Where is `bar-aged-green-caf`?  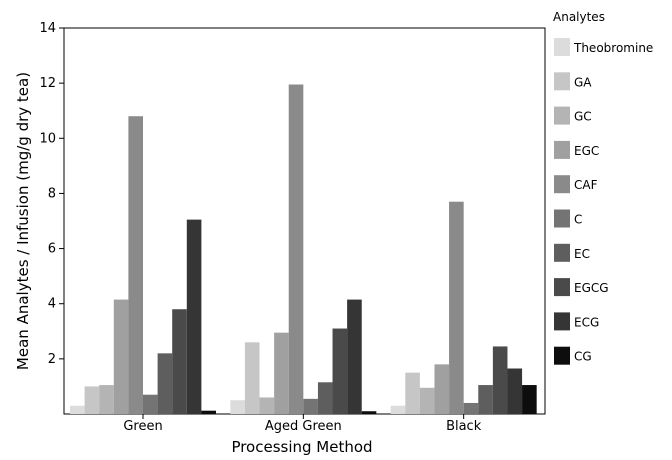 bar-aged-green-caf is located at coordinates (296, 249).